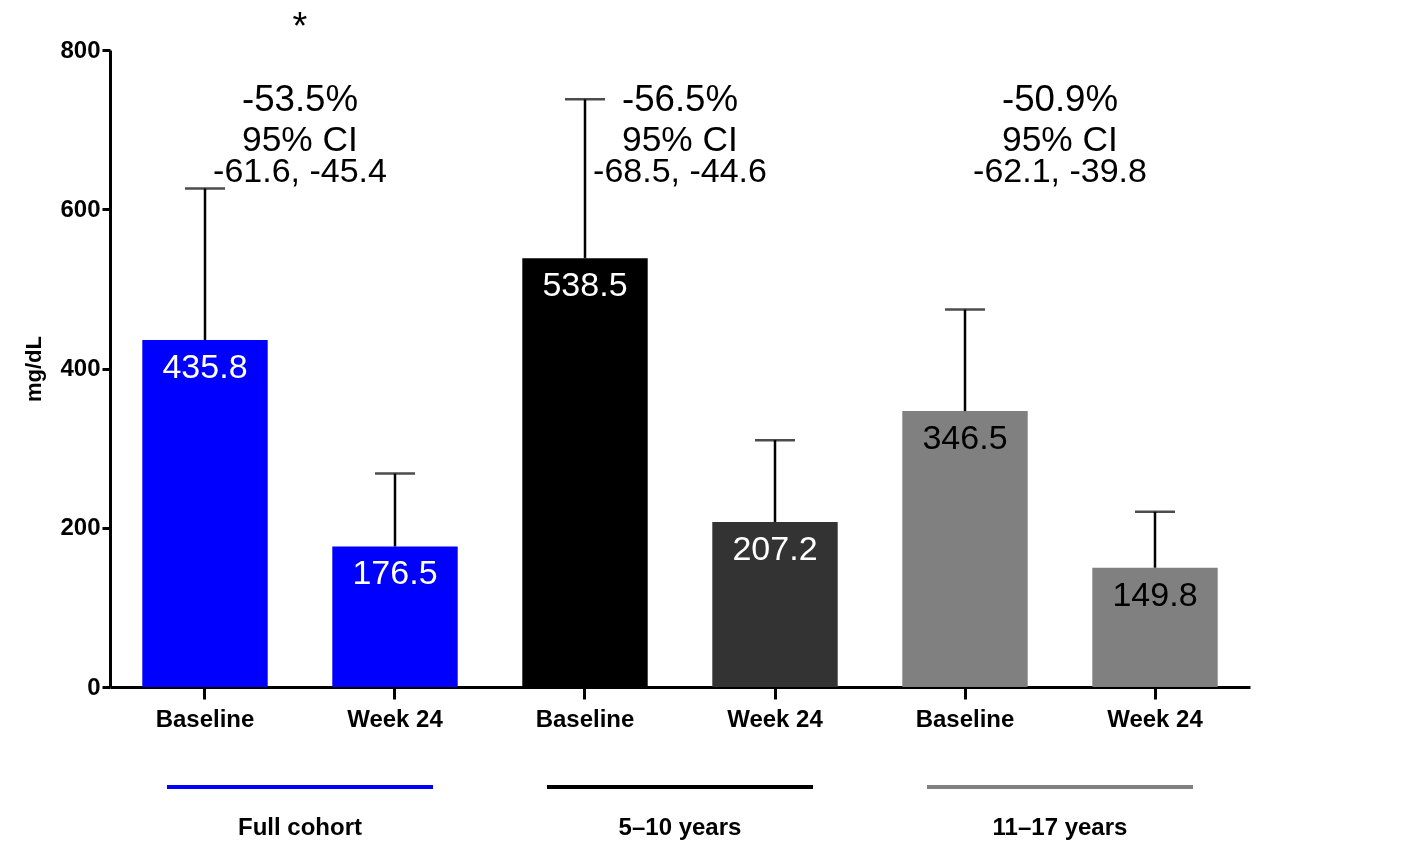 The width and height of the screenshot is (1412, 865). What do you see at coordinates (34, 369) in the screenshot?
I see `y-axis-title: mg/dL` at bounding box center [34, 369].